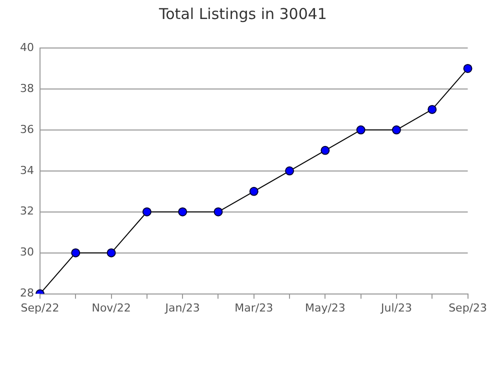 This screenshot has width=490, height=380. Describe the element at coordinates (242, 13) in the screenshot. I see `chart-title: Total Listings in 30041` at that location.